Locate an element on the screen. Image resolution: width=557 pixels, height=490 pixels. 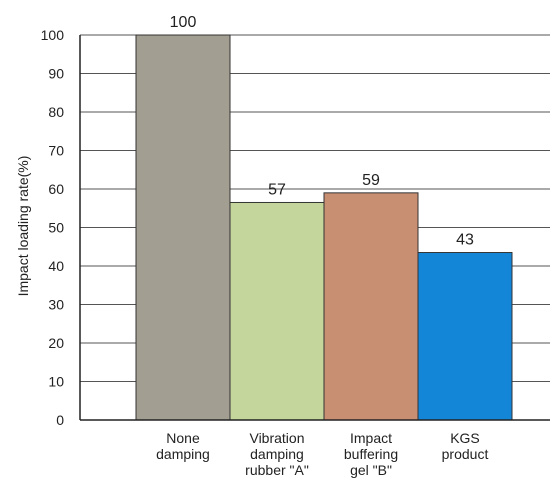
category-label: Impact is located at coordinates (371, 438).